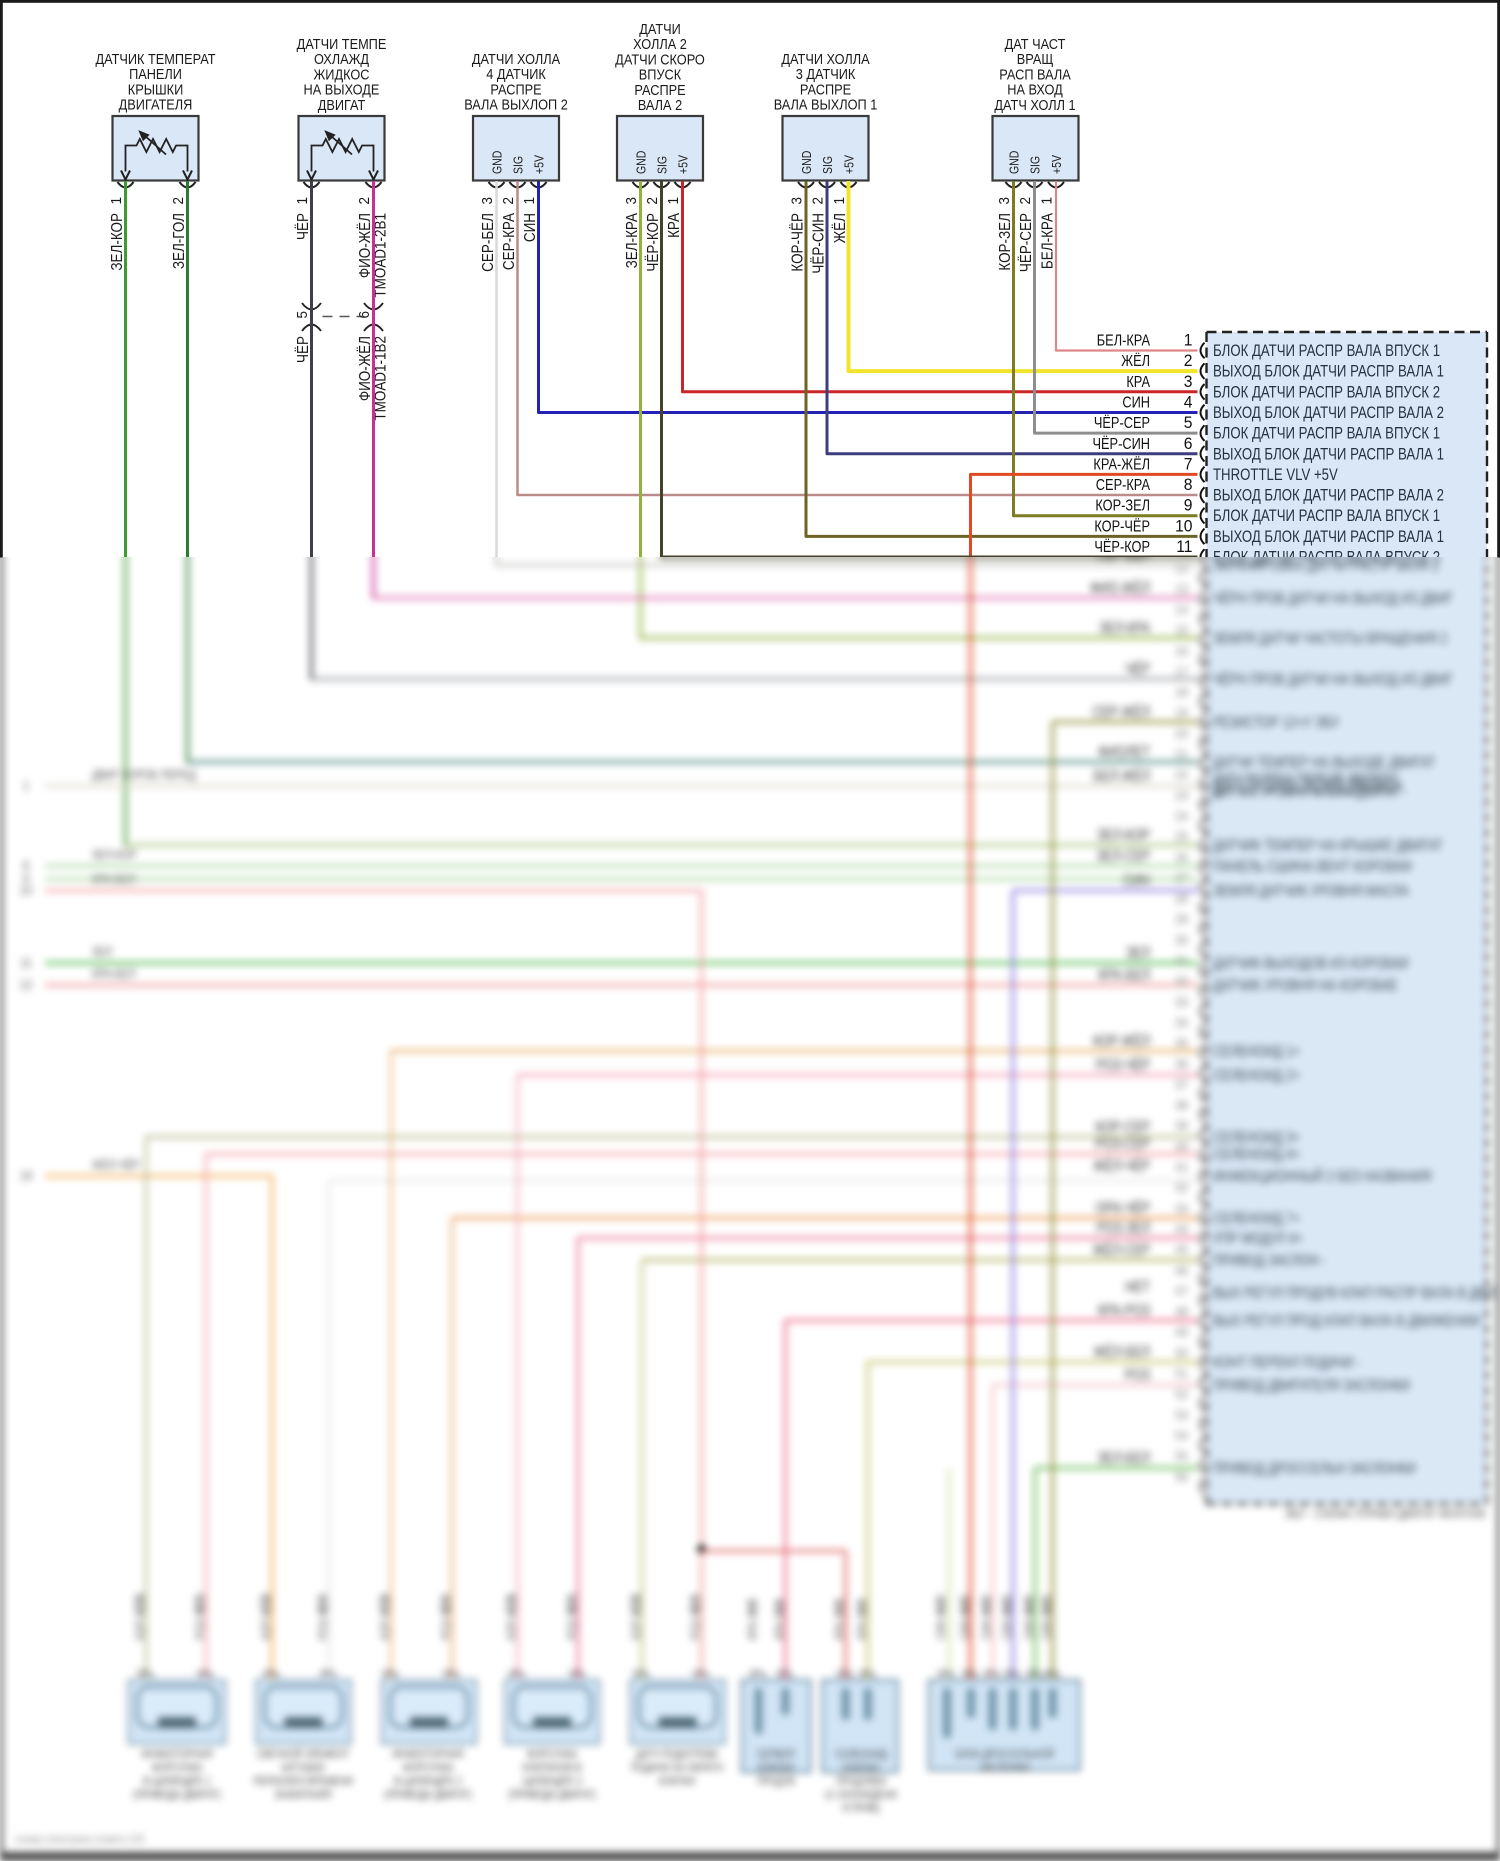  Describe the element at coordinates (1123, 560) in the screenshot. I see `svg-text: СЕР-БЕЛ` at that location.